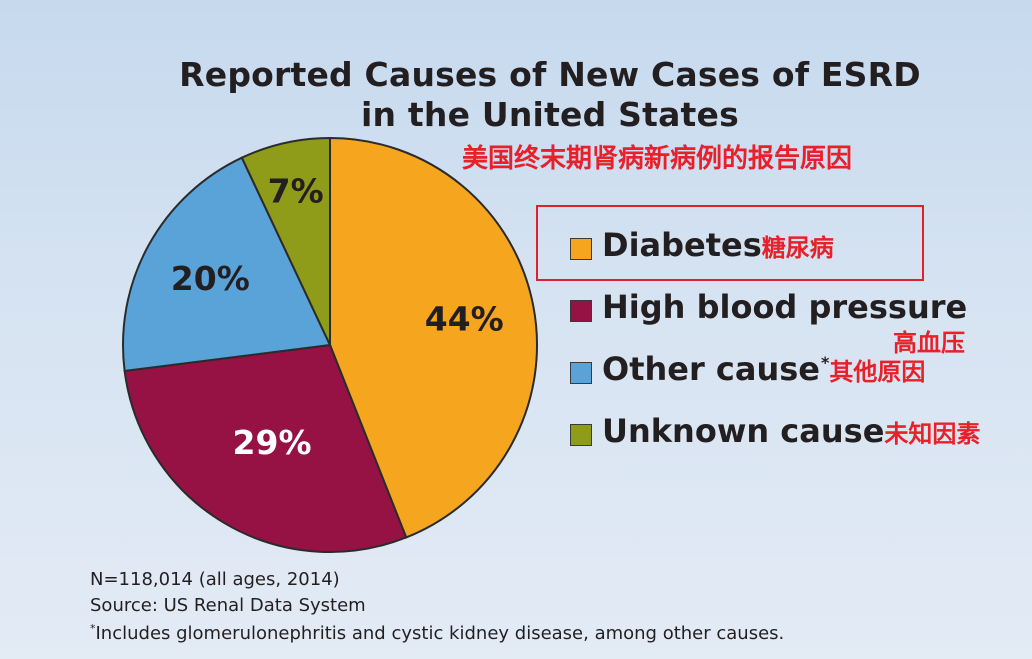 This screenshot has height=659, width=1032. What do you see at coordinates (932, 434) in the screenshot?
I see `legend-label-unknown-cn: 未知因素` at bounding box center [932, 434].